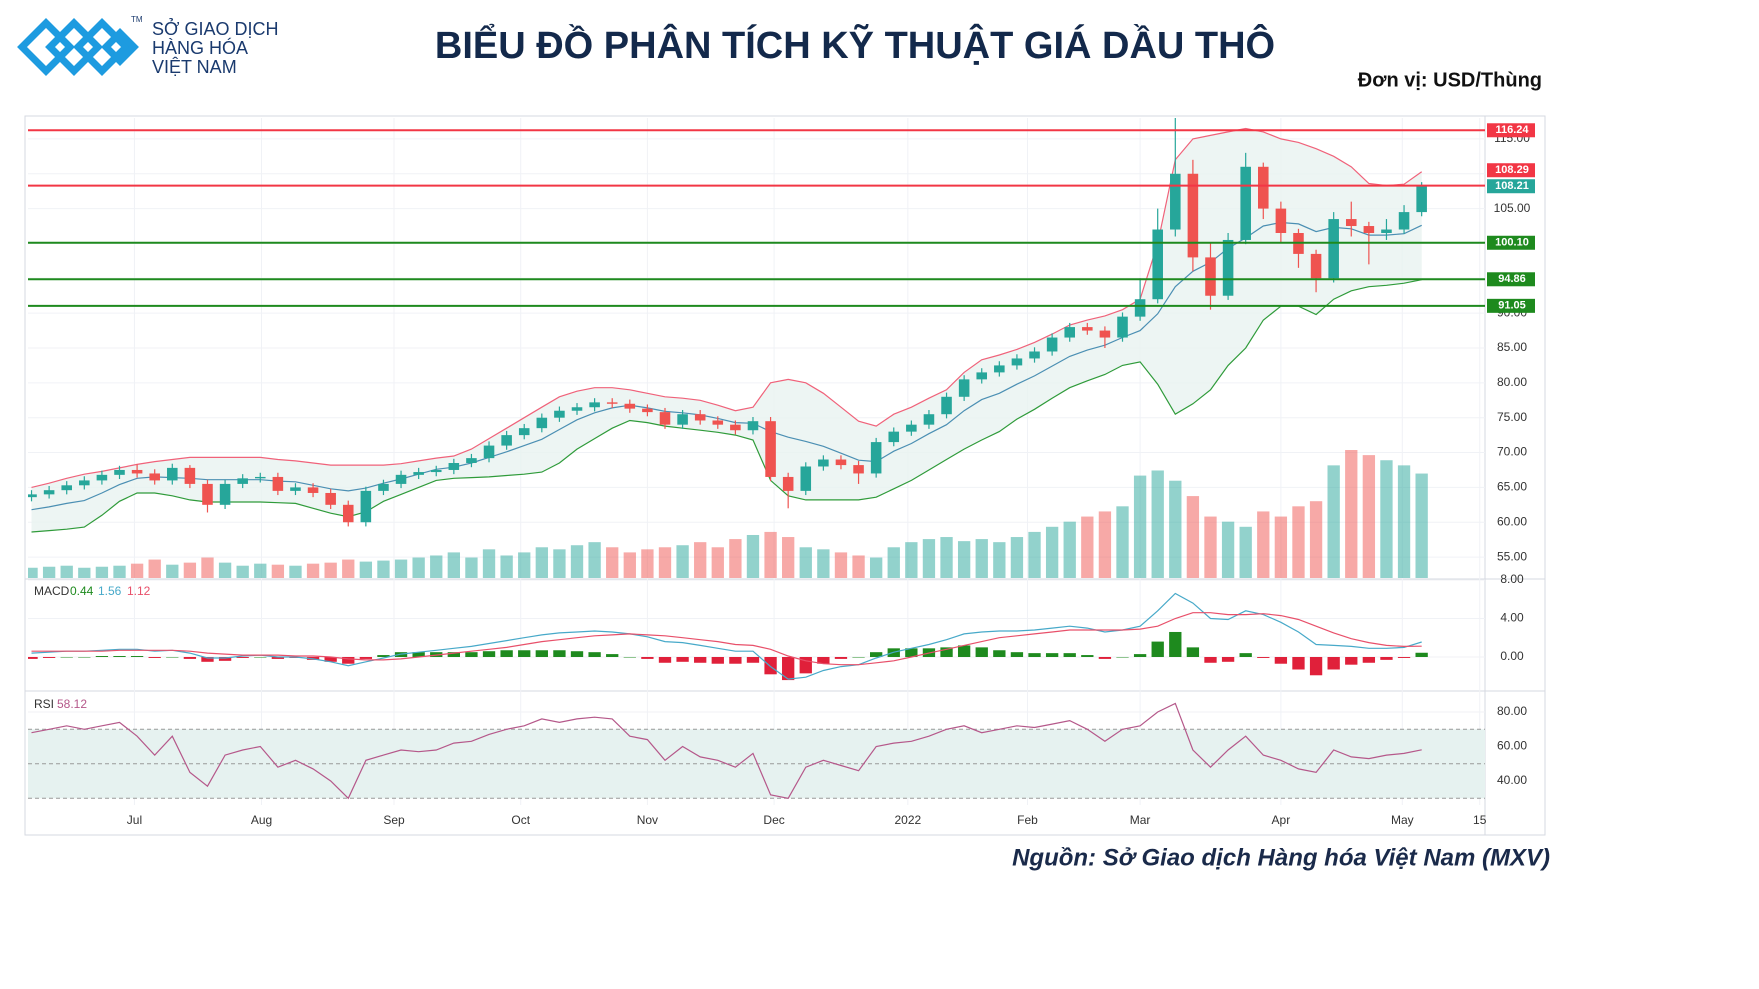  I want to click on level-label: 116.24, so click(1512, 130).